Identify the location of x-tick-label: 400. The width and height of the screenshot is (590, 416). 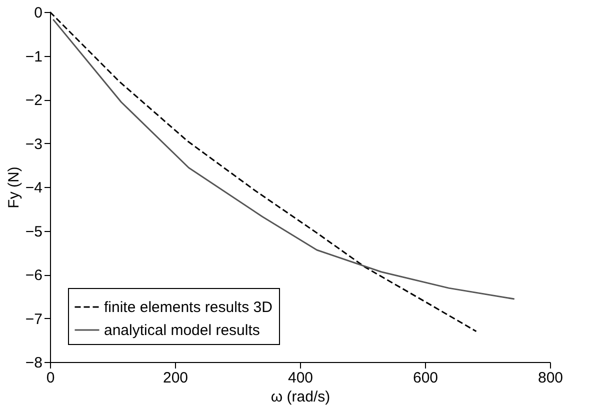
(301, 378).